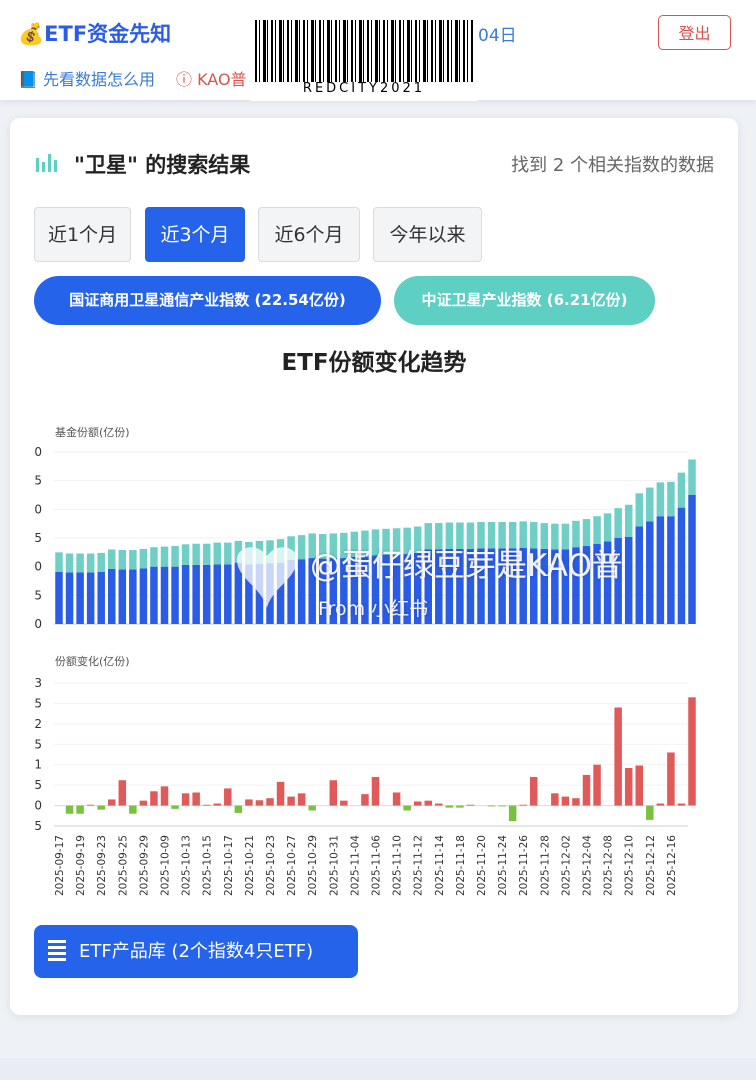  I want to click on x-tick-label: 2025-10-27, so click(292, 865).